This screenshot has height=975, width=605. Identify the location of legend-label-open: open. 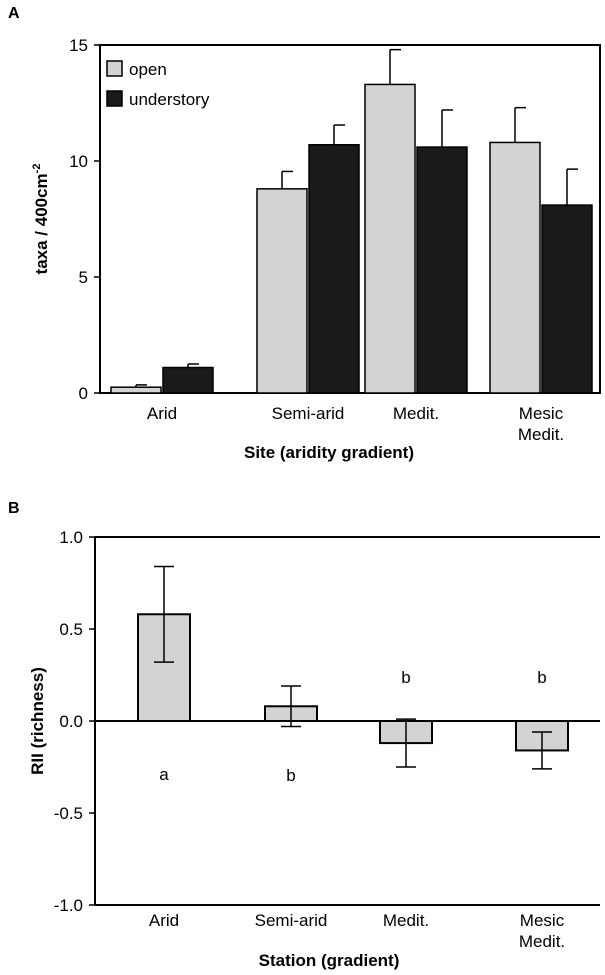
(148, 69).